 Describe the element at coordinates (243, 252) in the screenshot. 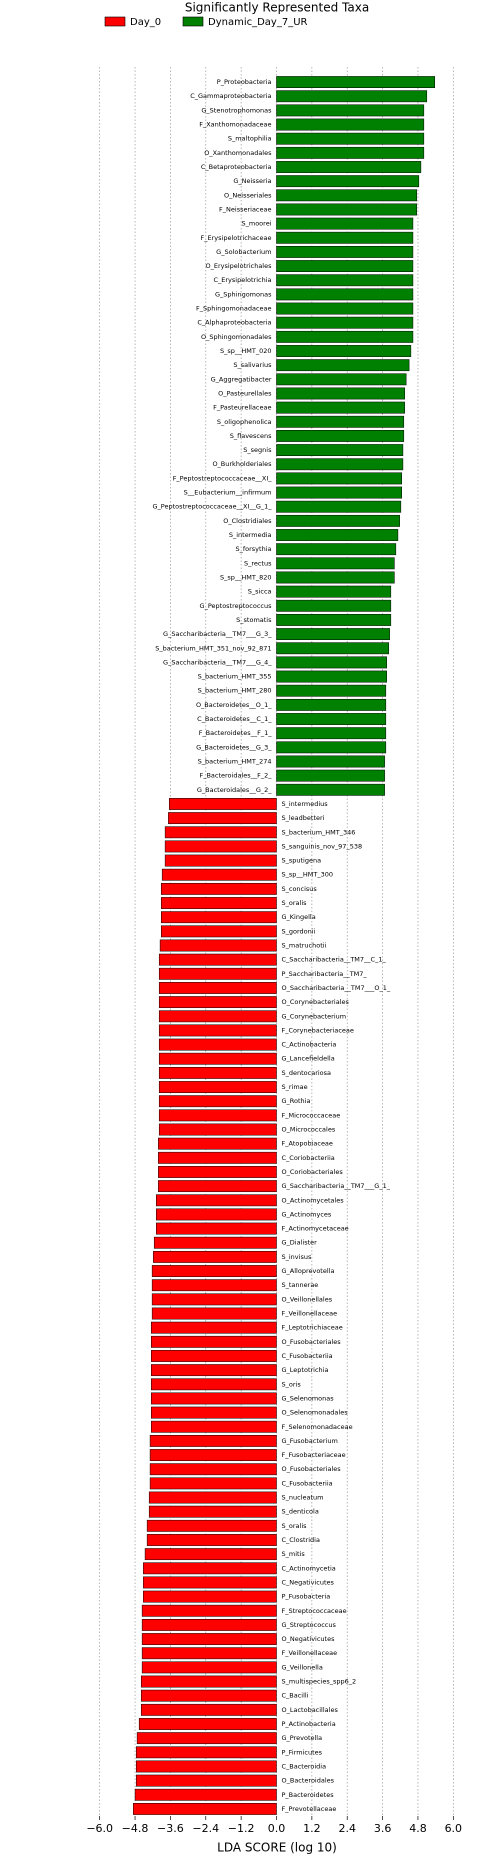

I see `category-label: G_Solobacterium` at that location.